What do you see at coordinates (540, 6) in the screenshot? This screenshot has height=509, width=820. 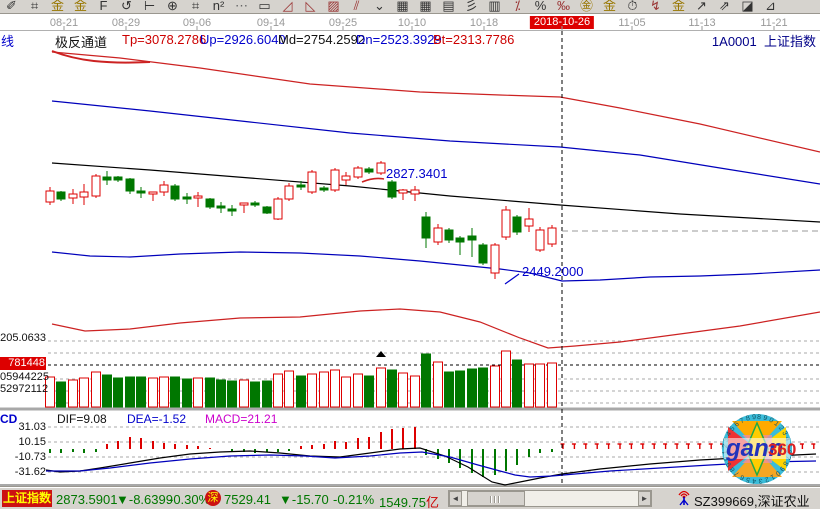 I see `toolbar-tool-icon: %` at bounding box center [540, 6].